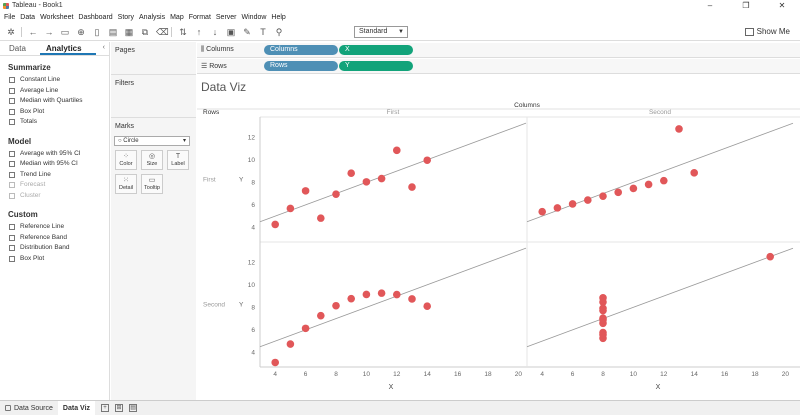 This screenshot has height=415, width=800. What do you see at coordinates (113, 32) in the screenshot?
I see `run-update-icon: ▤` at bounding box center [113, 32].